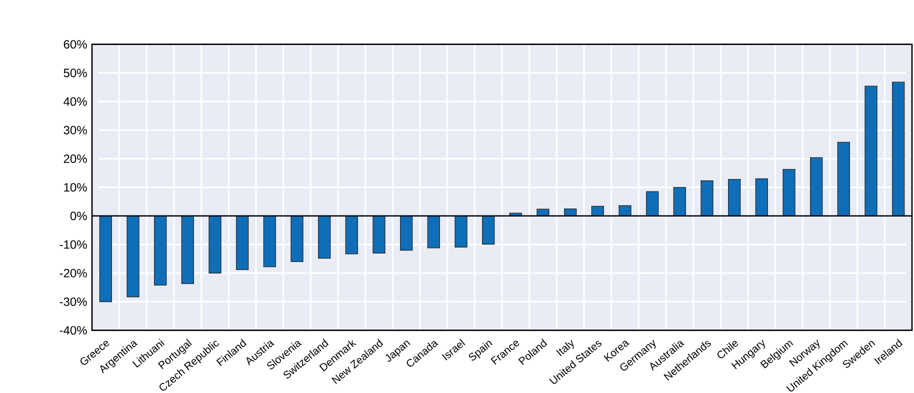 This screenshot has height=393, width=914. What do you see at coordinates (75, 130) in the screenshot?
I see `y-tick-label: 30%` at bounding box center [75, 130].